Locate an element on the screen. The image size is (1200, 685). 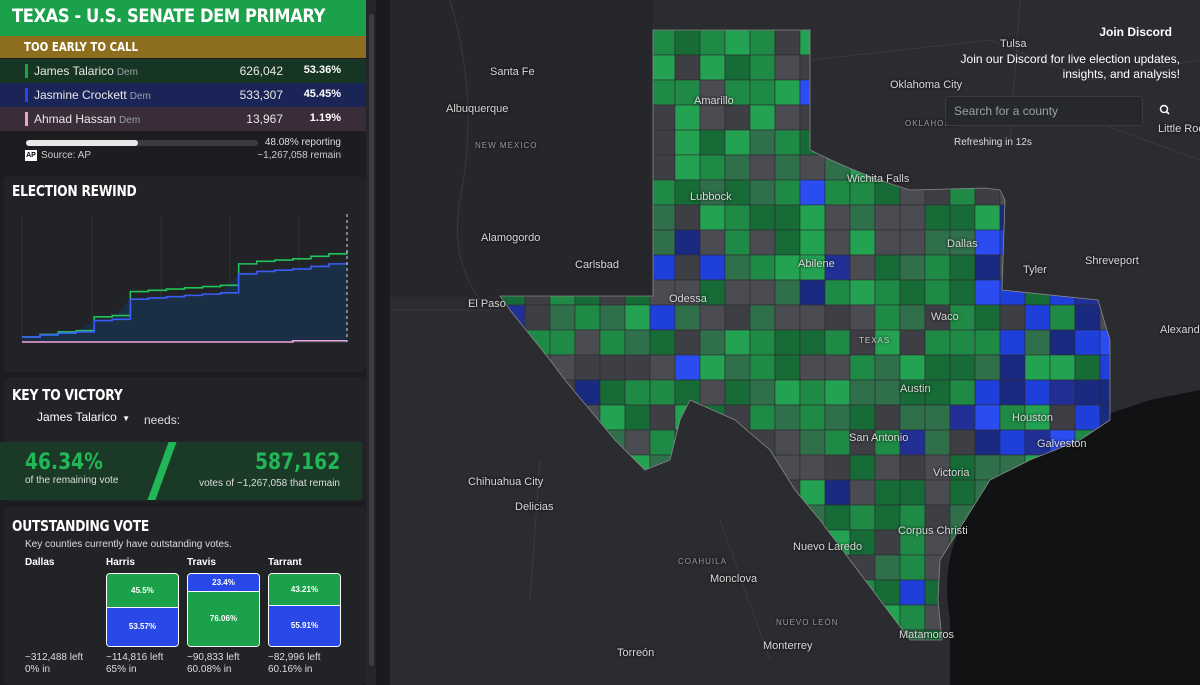
county-outstanding: Dallas ~312,488 left 0% in is located at coordinates (63, 616).